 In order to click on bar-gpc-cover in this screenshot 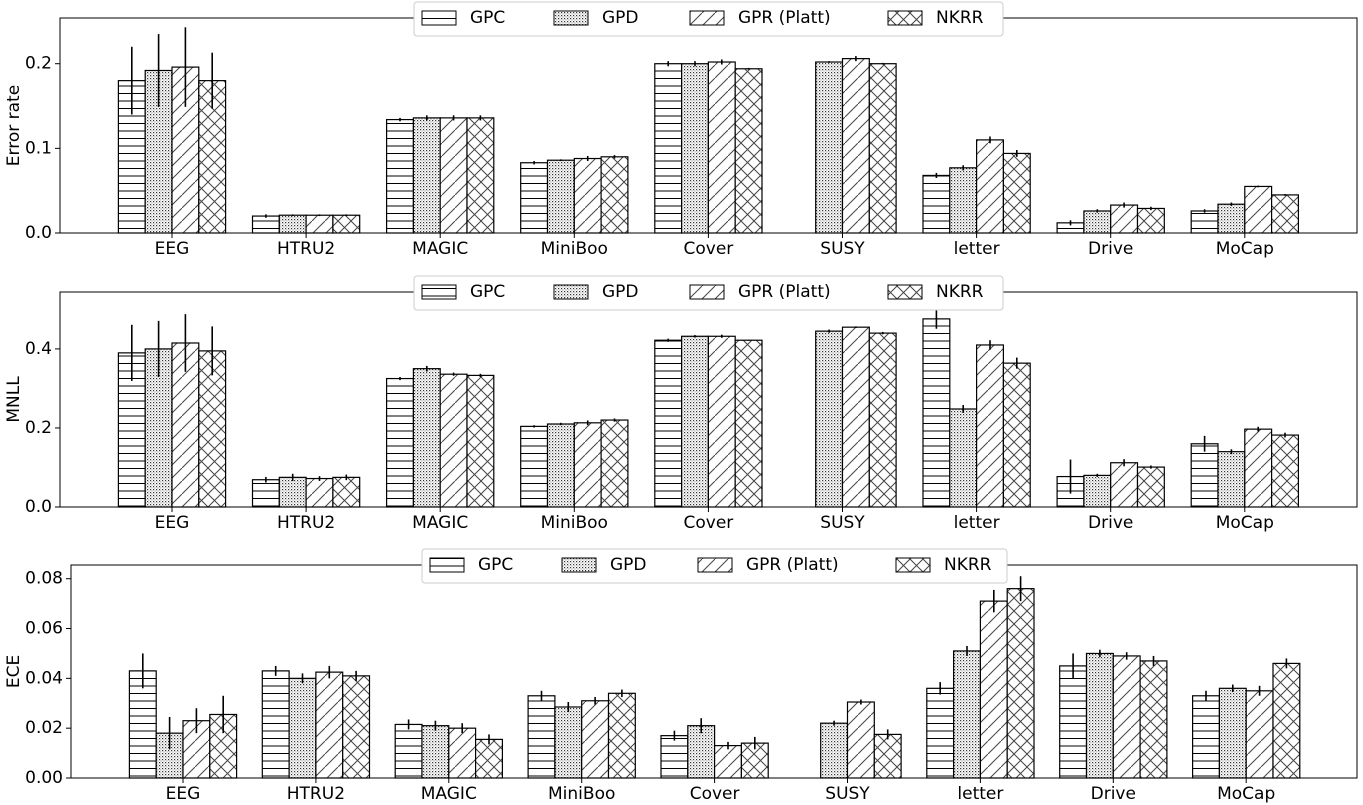, I will do `click(674, 757)`.